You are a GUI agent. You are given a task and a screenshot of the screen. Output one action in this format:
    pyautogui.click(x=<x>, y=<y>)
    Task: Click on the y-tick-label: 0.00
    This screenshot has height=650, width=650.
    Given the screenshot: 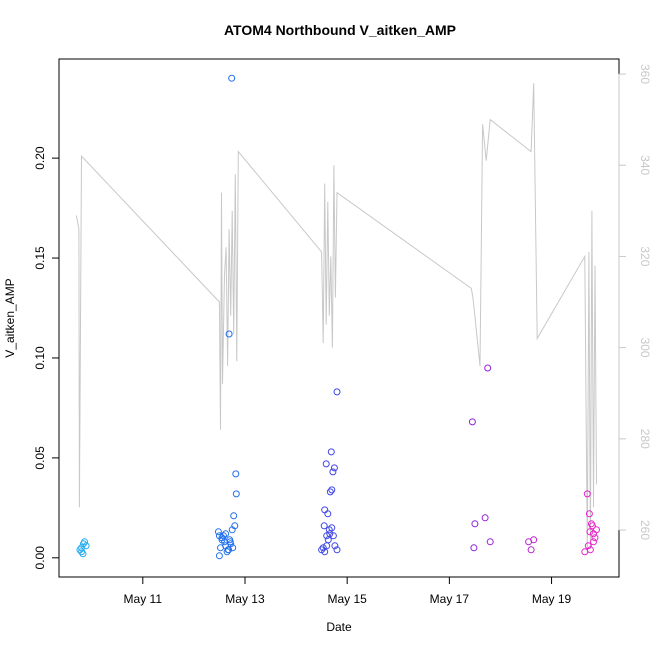 What is the action you would take?
    pyautogui.click(x=40, y=558)
    